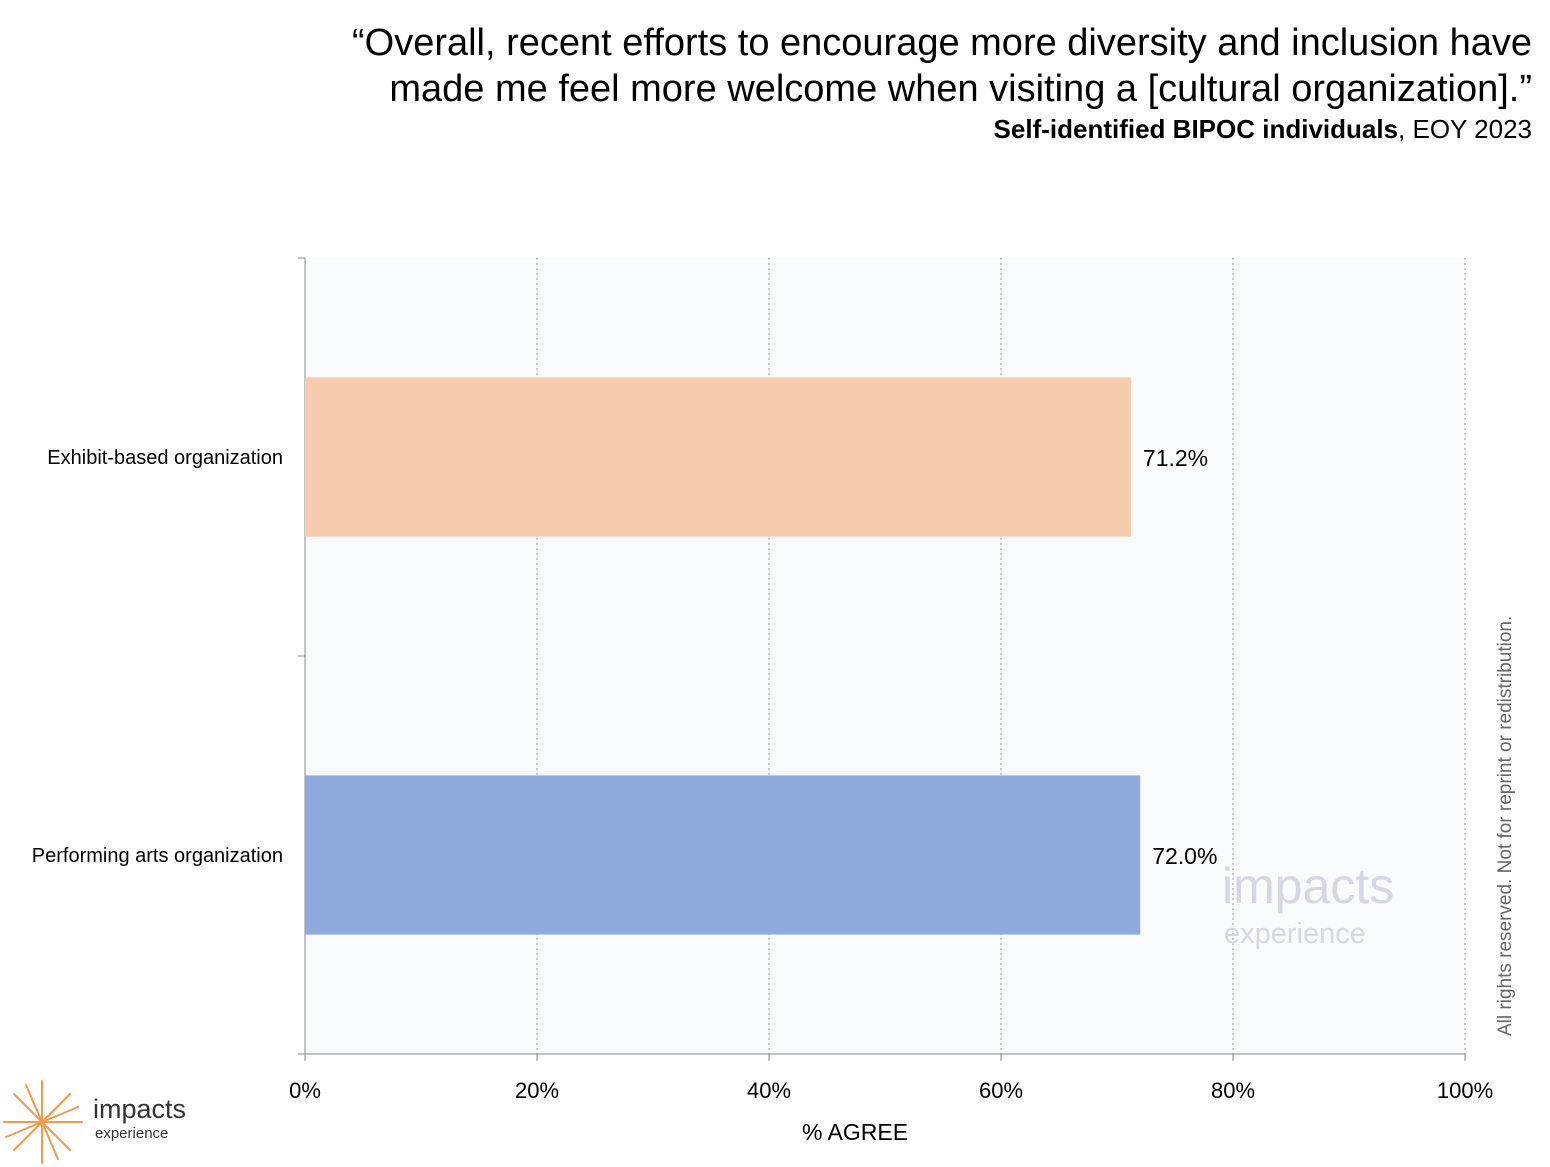 This screenshot has width=1550, height=1167. Describe the element at coordinates (157, 856) in the screenshot. I see `category-label: Performing arts organization` at that location.